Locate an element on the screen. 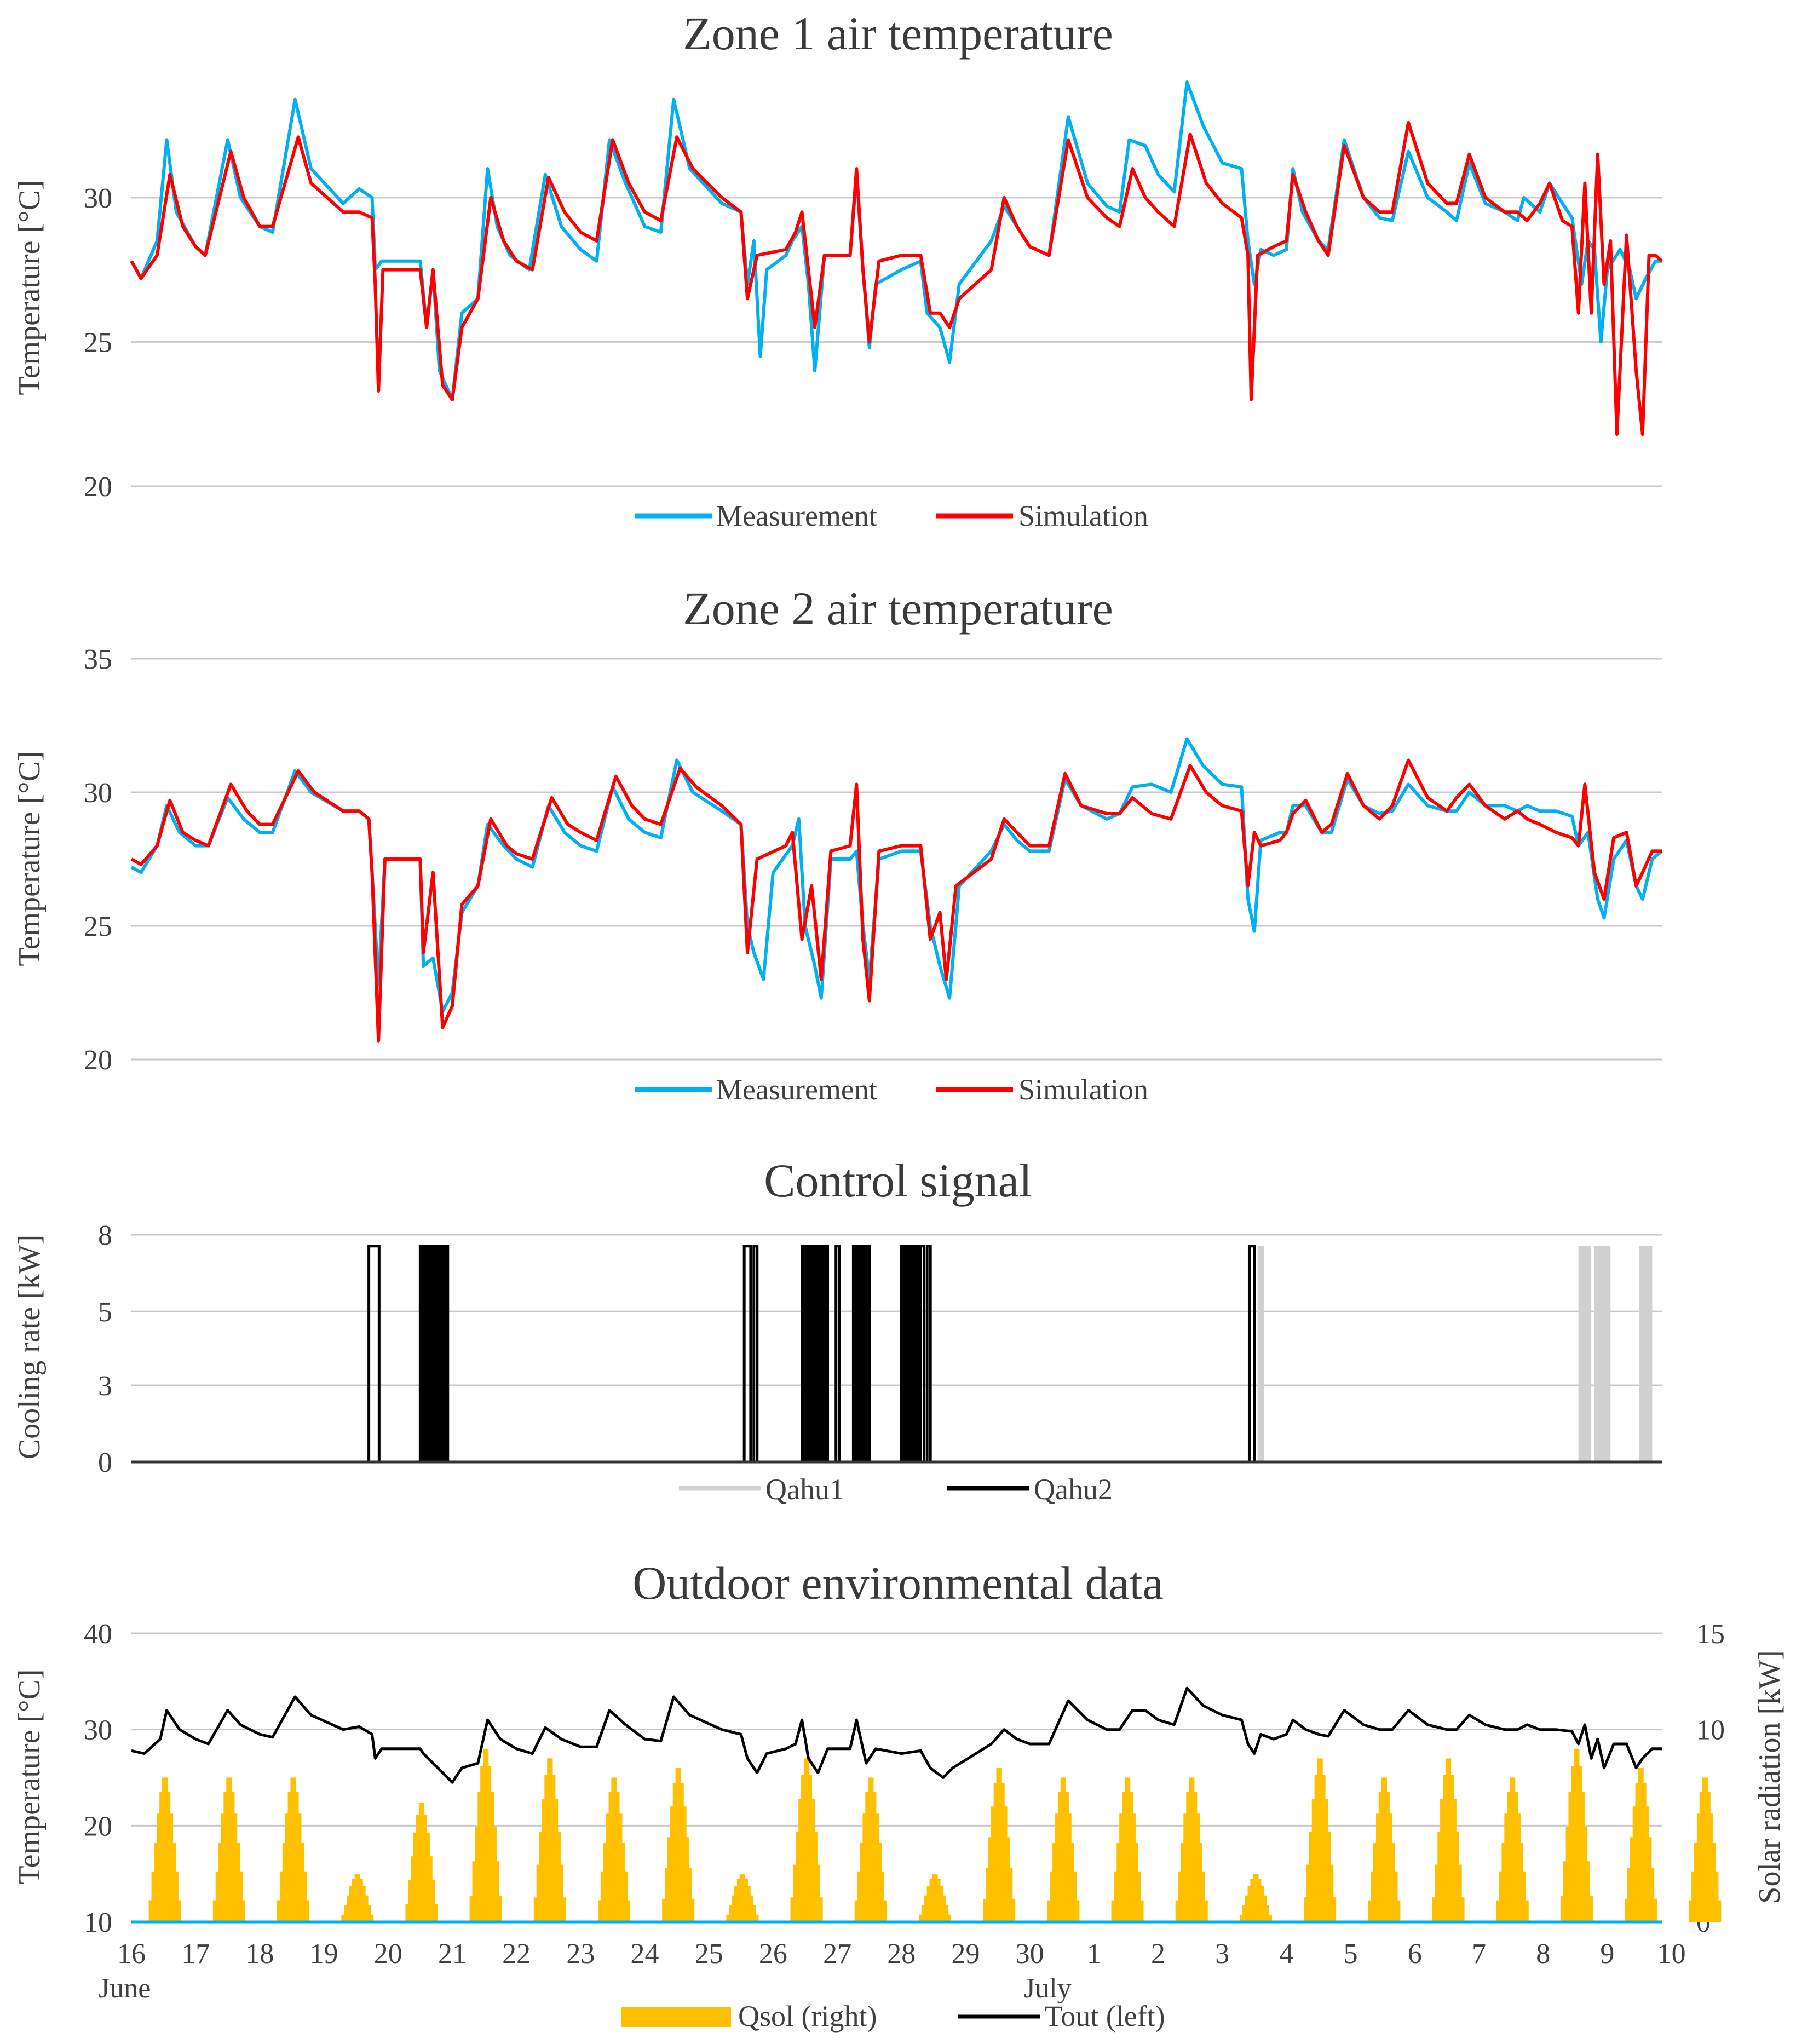 Image resolution: width=1796 pixels, height=2044 pixels. outdoor-ylabel-left: Temperature [°C] is located at coordinates (30, 1776).